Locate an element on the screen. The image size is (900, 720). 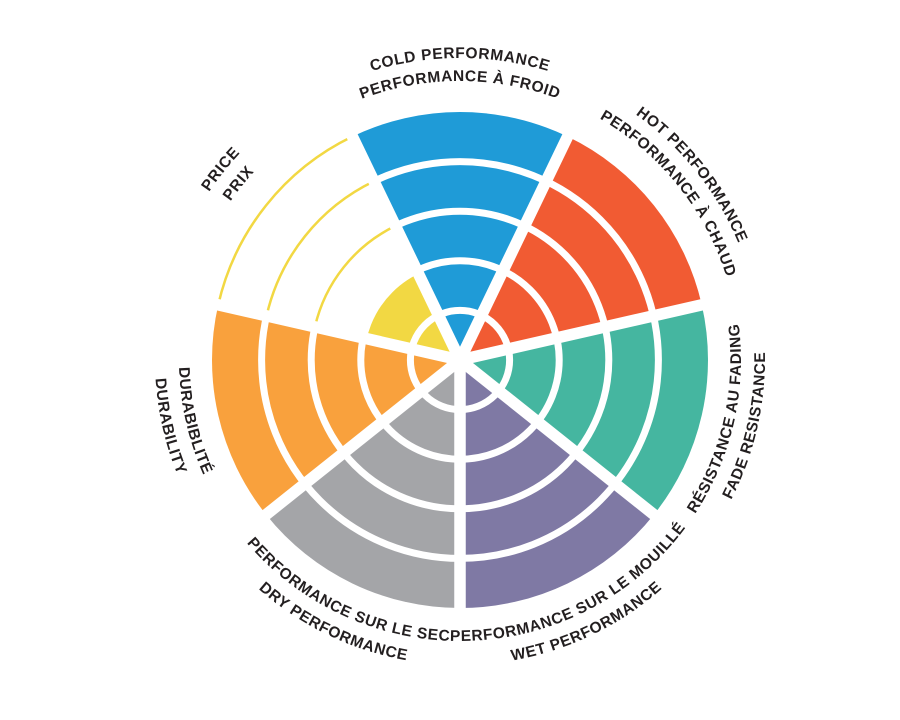
cold-label-fr: PERFORMANCE À FROID is located at coordinates (459, 85).